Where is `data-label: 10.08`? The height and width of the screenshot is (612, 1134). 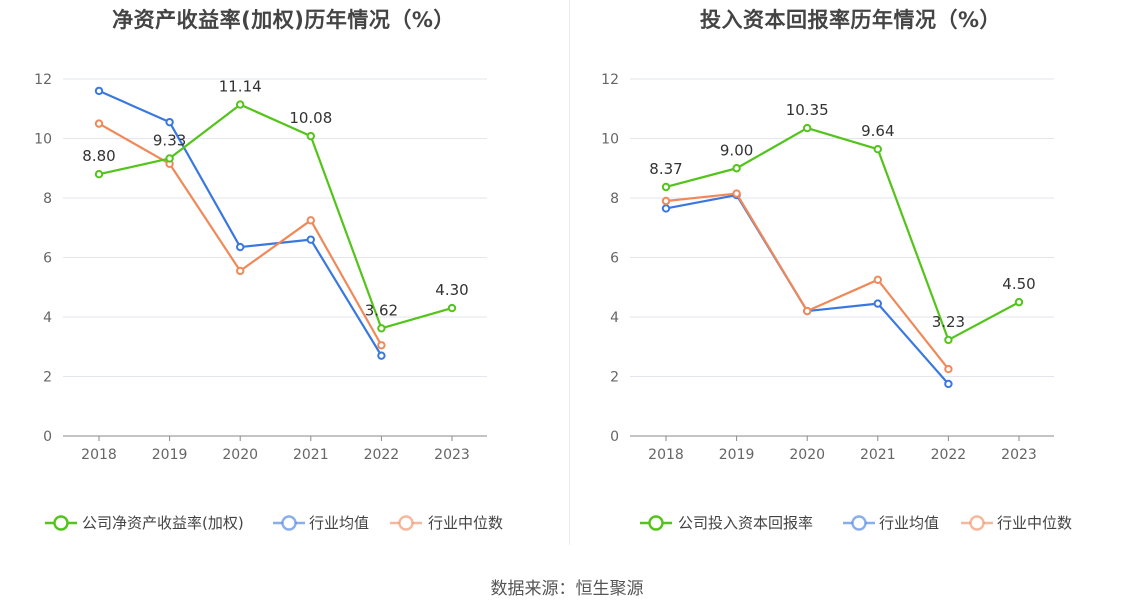 data-label: 10.08 is located at coordinates (310, 118).